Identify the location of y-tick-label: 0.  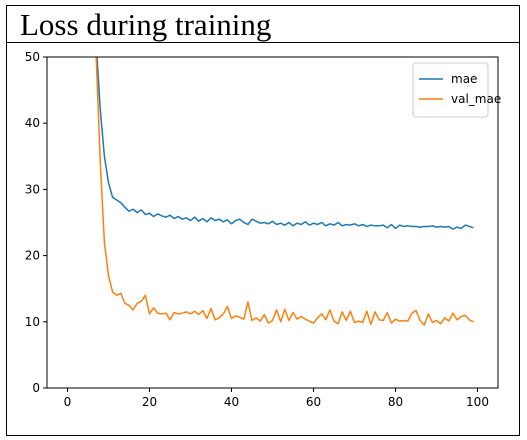
(36, 388).